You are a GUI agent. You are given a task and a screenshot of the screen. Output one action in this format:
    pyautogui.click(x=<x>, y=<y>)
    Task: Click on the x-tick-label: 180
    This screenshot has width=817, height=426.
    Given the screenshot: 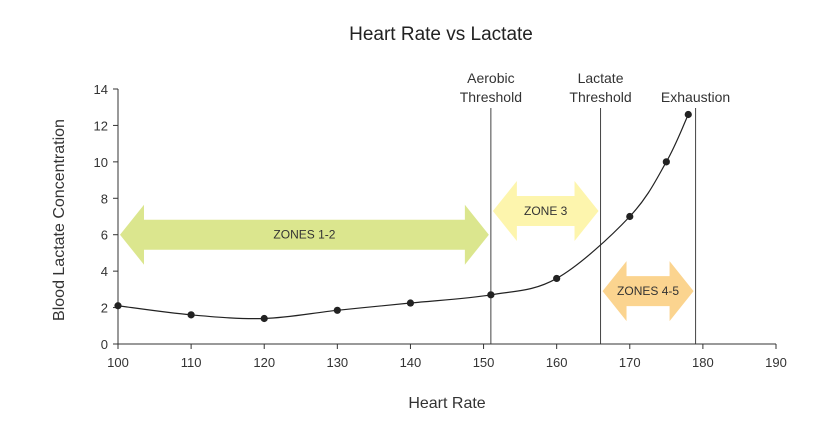 What is the action you would take?
    pyautogui.click(x=703, y=362)
    